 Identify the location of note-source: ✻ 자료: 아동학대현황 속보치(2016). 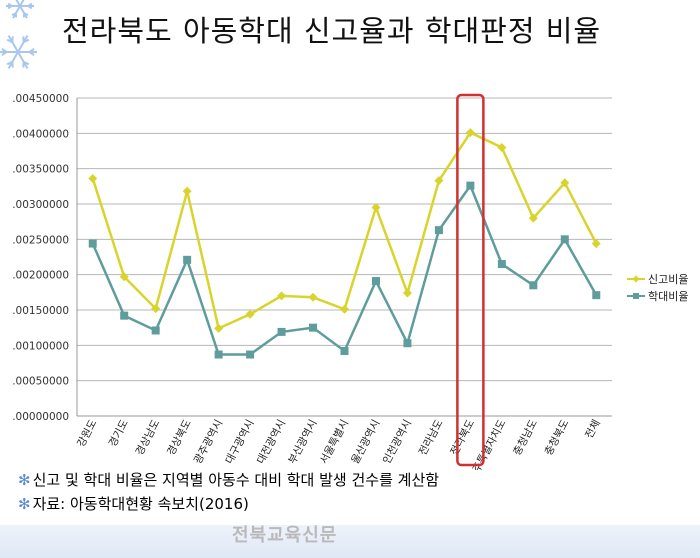
(133, 503).